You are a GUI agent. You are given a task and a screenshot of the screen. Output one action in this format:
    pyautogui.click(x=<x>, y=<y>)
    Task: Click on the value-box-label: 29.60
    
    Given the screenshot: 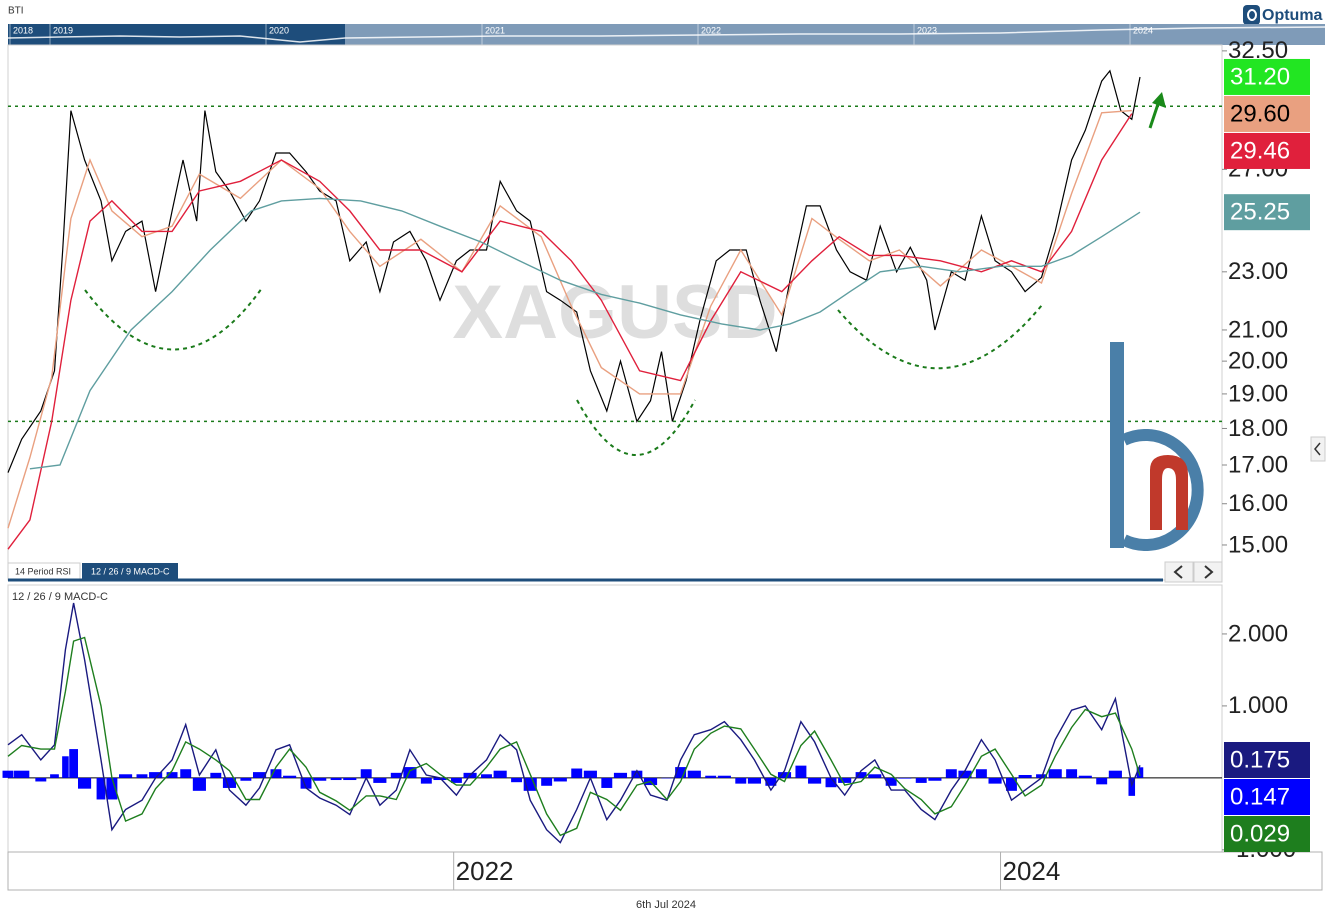 What is the action you would take?
    pyautogui.click(x=1260, y=113)
    